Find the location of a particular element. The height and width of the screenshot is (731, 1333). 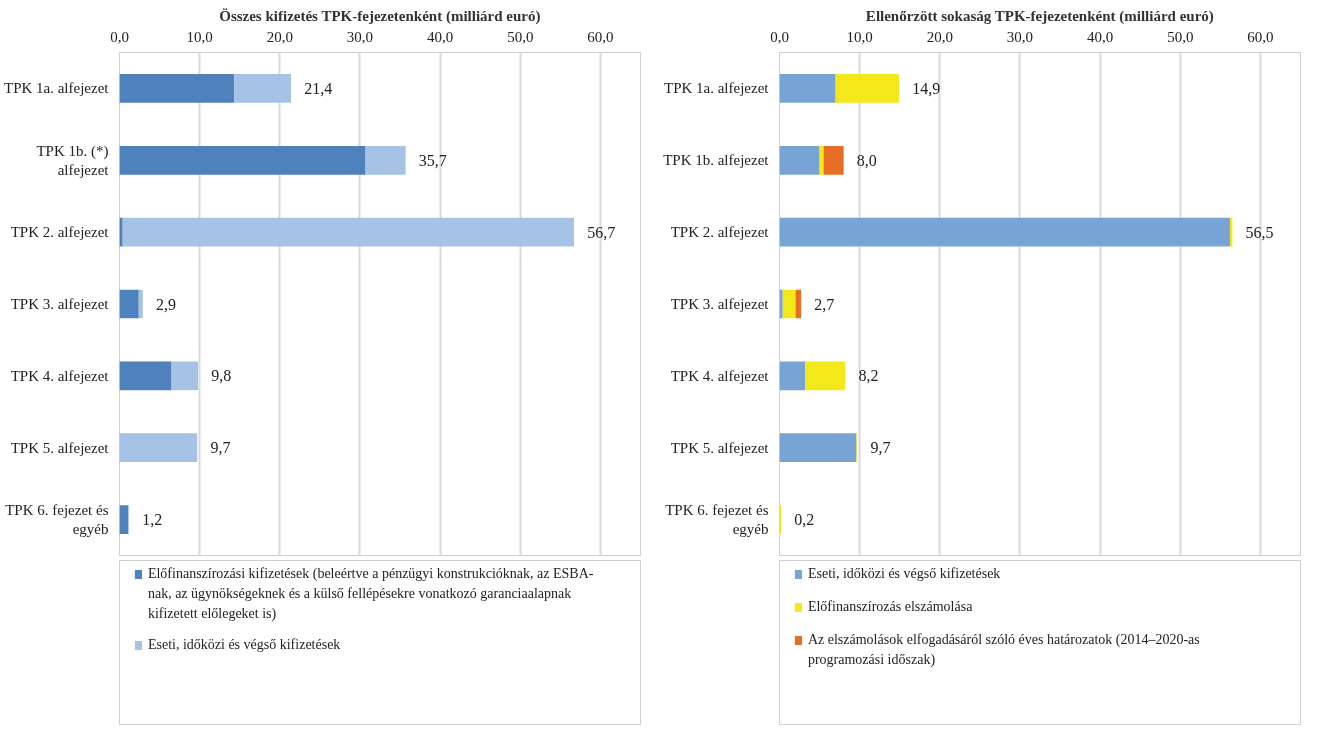

y-tick-label: TPK 1b. (*) alfejezet is located at coordinates (73, 160).